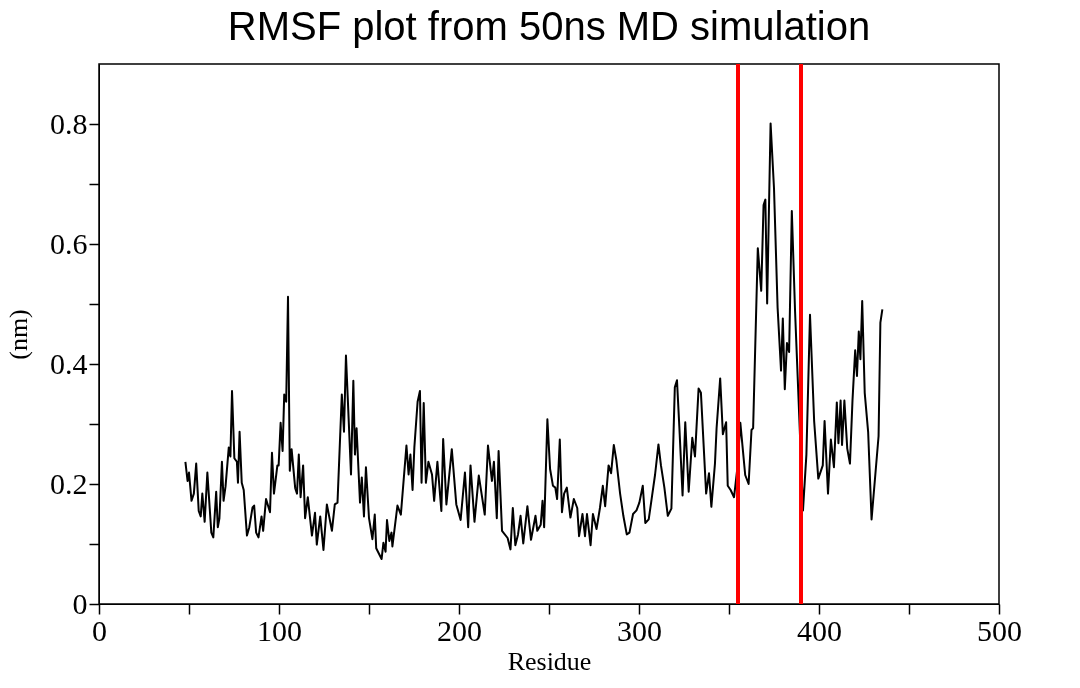 Image resolution: width=1080 pixels, height=688 pixels. Describe the element at coordinates (279, 630) in the screenshot. I see `x-tick-label: 100` at that location.